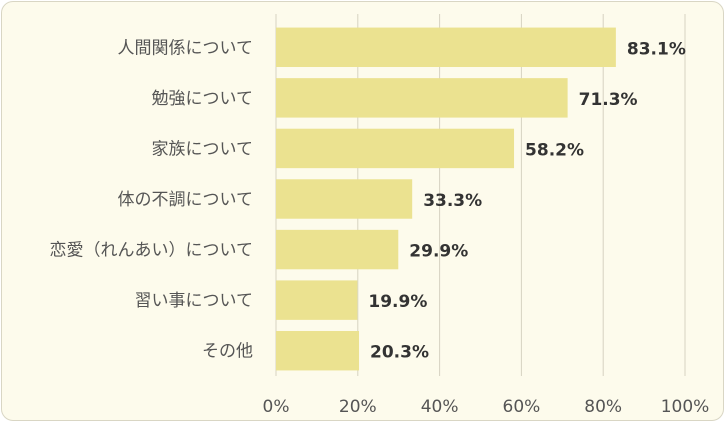  I want to click on category-label-0: 人間関係について, so click(186, 48).